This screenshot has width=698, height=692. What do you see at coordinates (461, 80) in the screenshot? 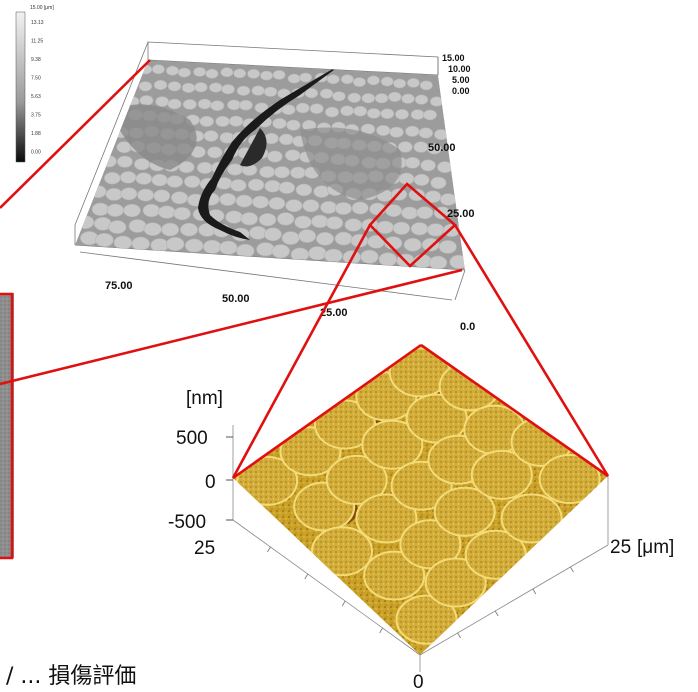
I see `z-tick-label: 5.00` at bounding box center [461, 80].